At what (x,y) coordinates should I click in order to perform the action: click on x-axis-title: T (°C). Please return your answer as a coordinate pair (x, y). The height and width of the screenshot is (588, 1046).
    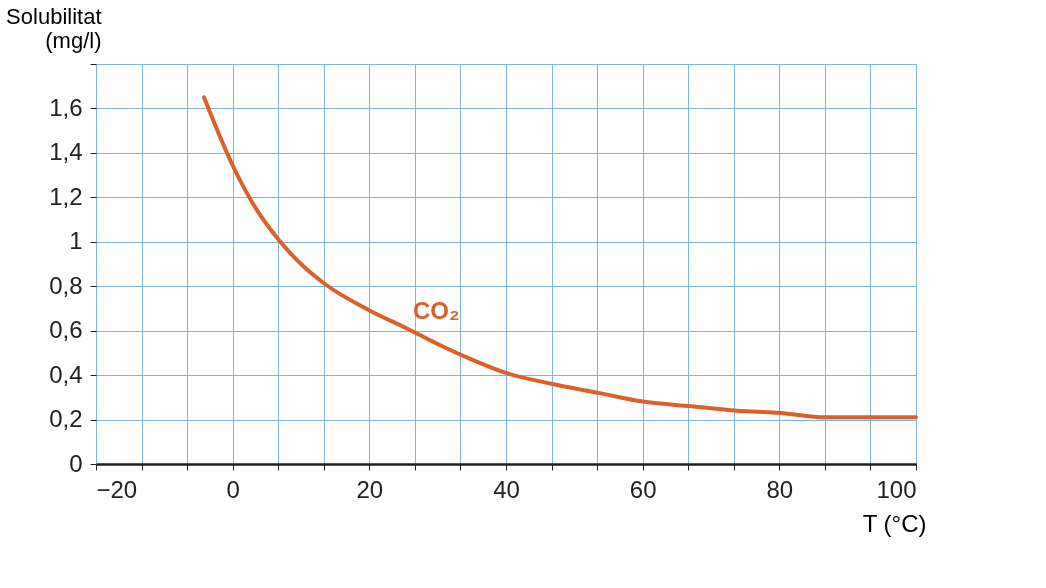
    Looking at the image, I should click on (894, 523).